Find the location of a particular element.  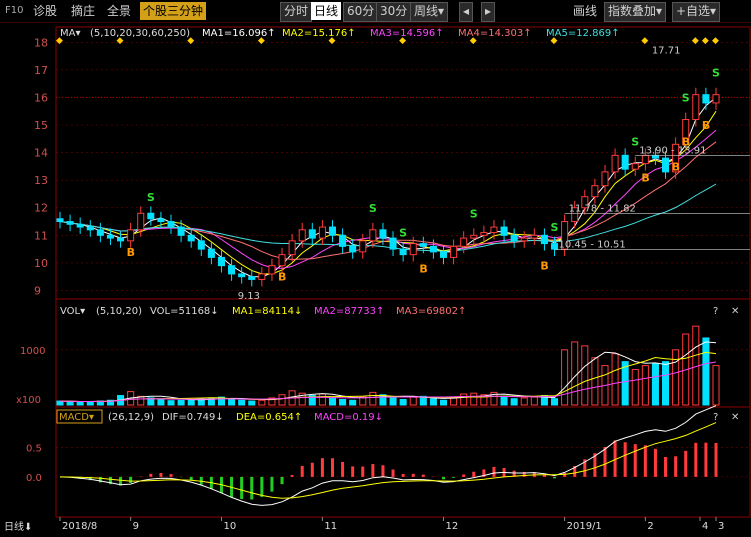

vol-legend-value: MA1=84114↓ is located at coordinates (267, 311).